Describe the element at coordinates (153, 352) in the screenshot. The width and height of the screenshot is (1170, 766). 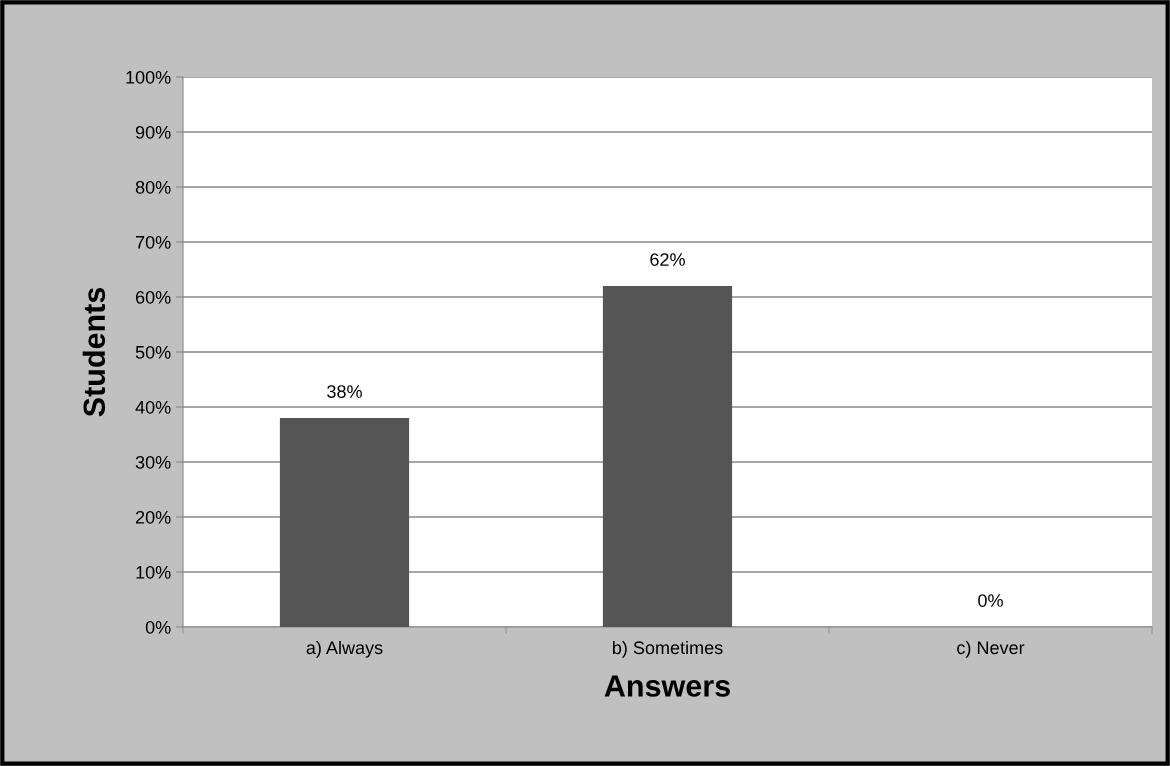
I see `y-tick-label: 50%` at that location.